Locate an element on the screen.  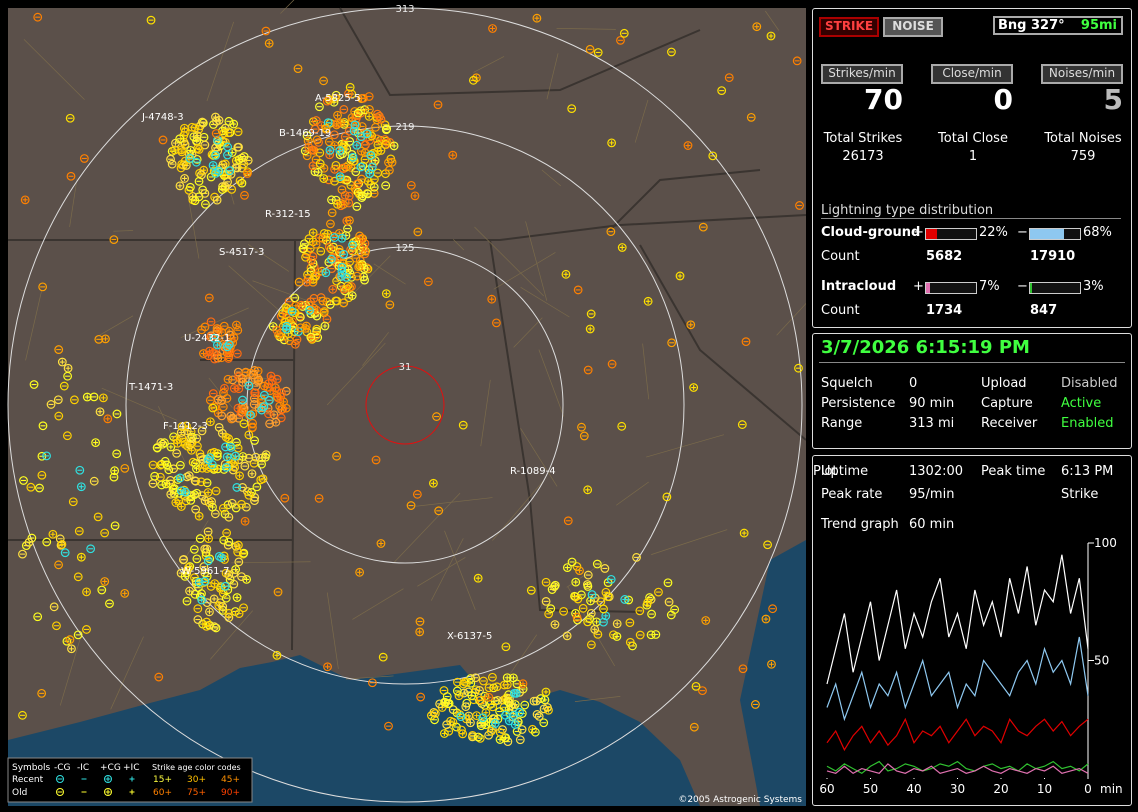
cell-label: B-1469-19 is located at coordinates (305, 133).